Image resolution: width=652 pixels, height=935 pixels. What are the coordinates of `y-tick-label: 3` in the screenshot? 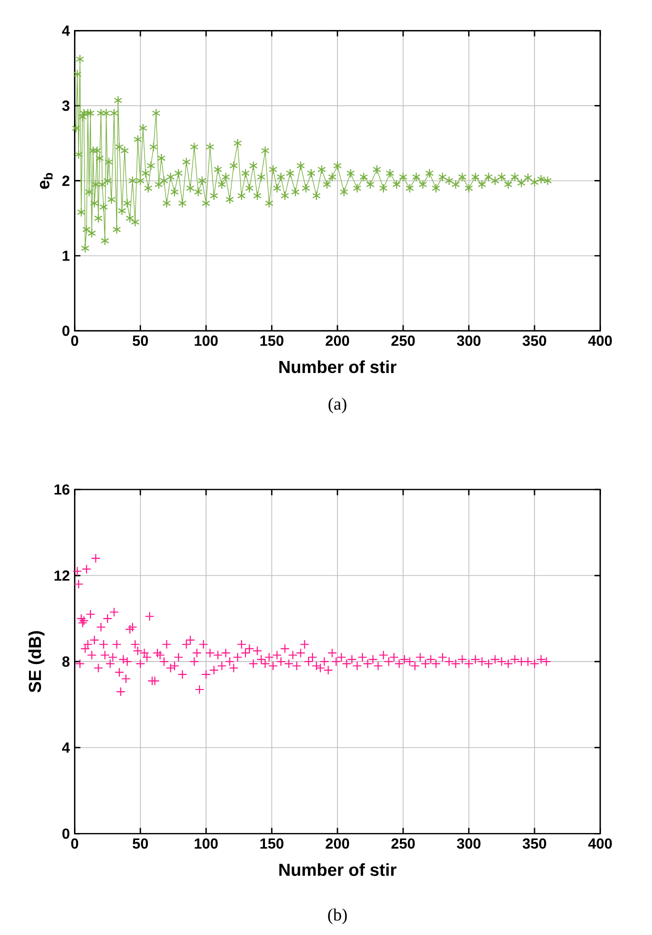 It's located at (66, 105).